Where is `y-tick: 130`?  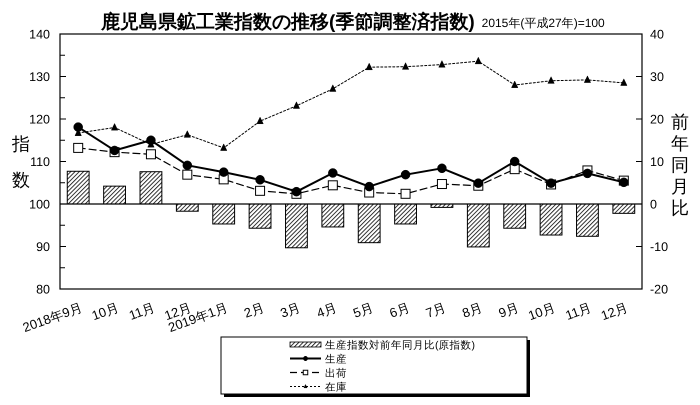
y-tick: 130 is located at coordinates (39, 77).